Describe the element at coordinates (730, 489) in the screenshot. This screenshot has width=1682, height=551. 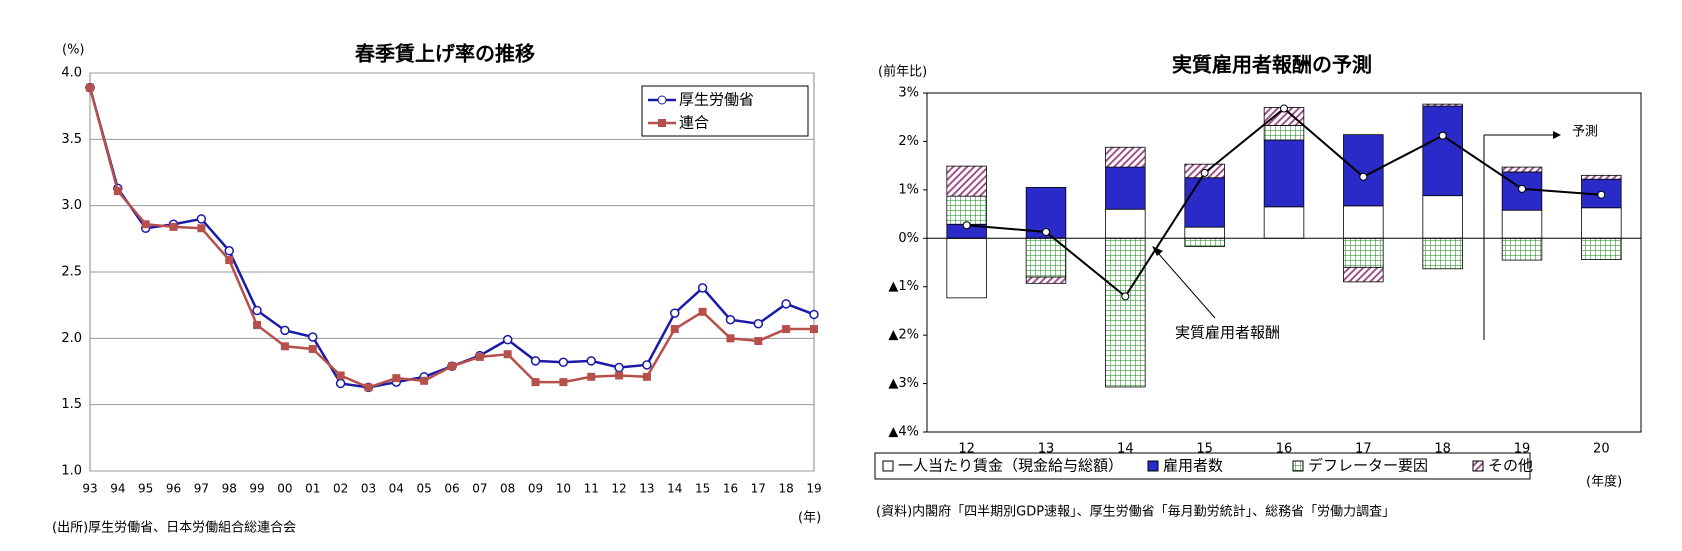
I see `x-tick-label: 16` at that location.